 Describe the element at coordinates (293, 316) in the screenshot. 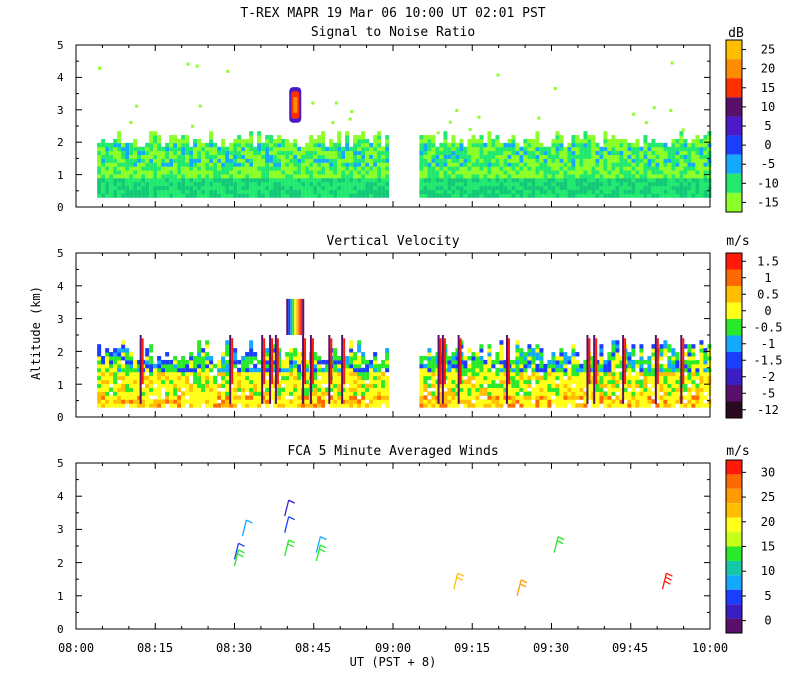

I see `vv-plume-band` at that location.